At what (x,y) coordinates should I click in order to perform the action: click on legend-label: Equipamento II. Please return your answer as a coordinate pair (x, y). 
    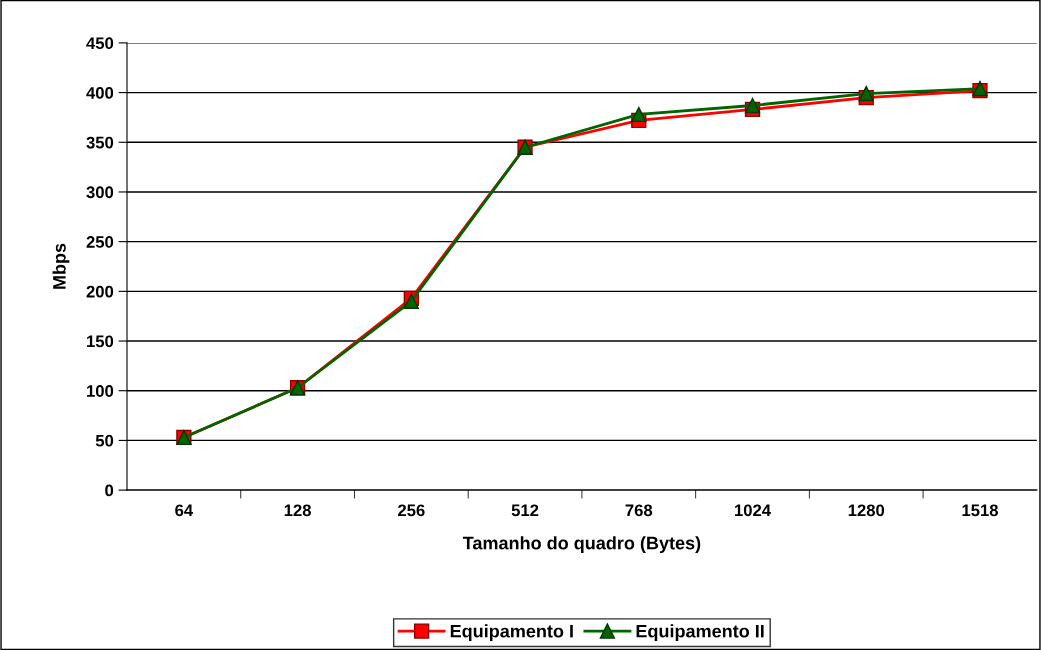
    Looking at the image, I should click on (700, 633).